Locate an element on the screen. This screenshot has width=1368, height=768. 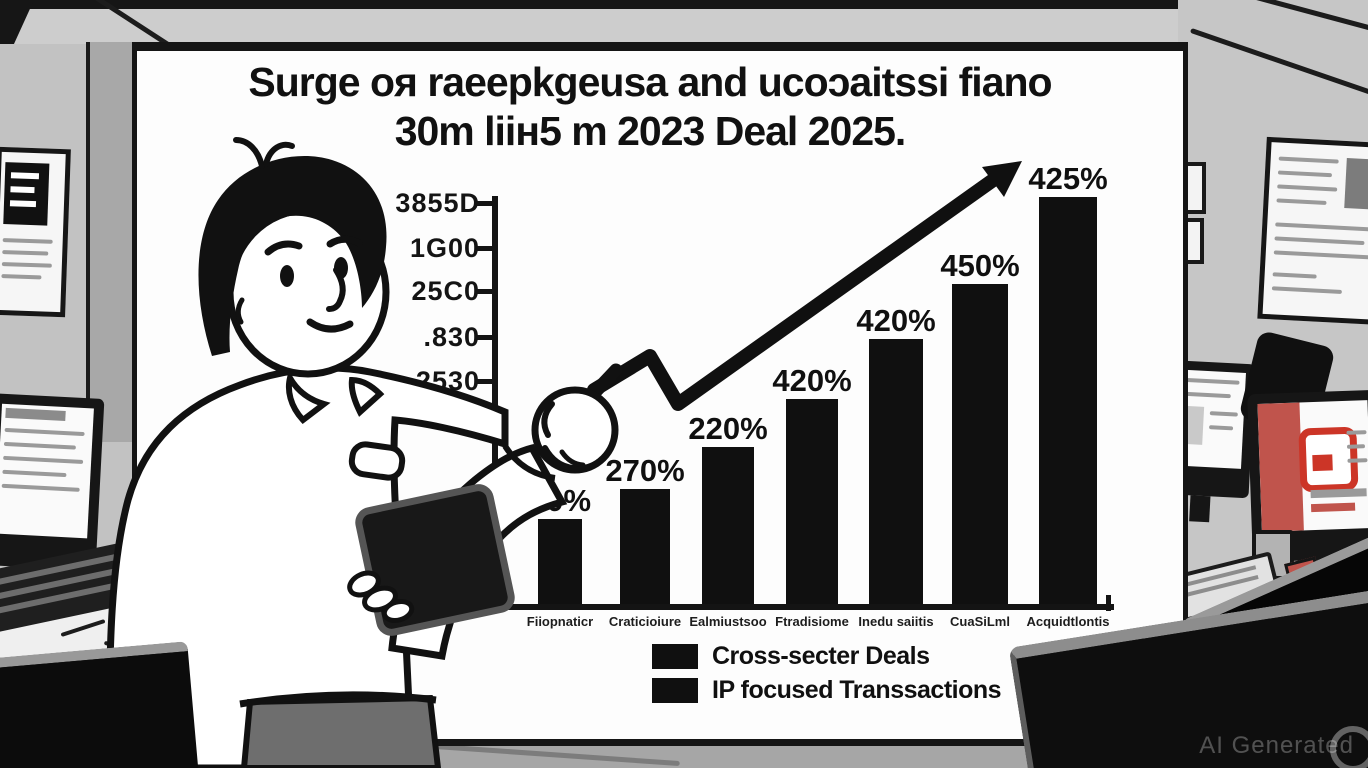
y-tick-label: 3855D is located at coordinates (437, 203).